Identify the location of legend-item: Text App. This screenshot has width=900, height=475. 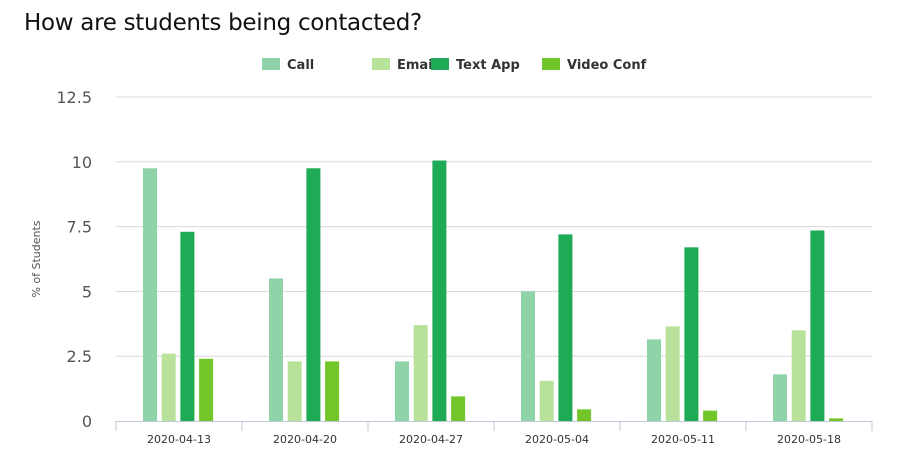
(488, 65).